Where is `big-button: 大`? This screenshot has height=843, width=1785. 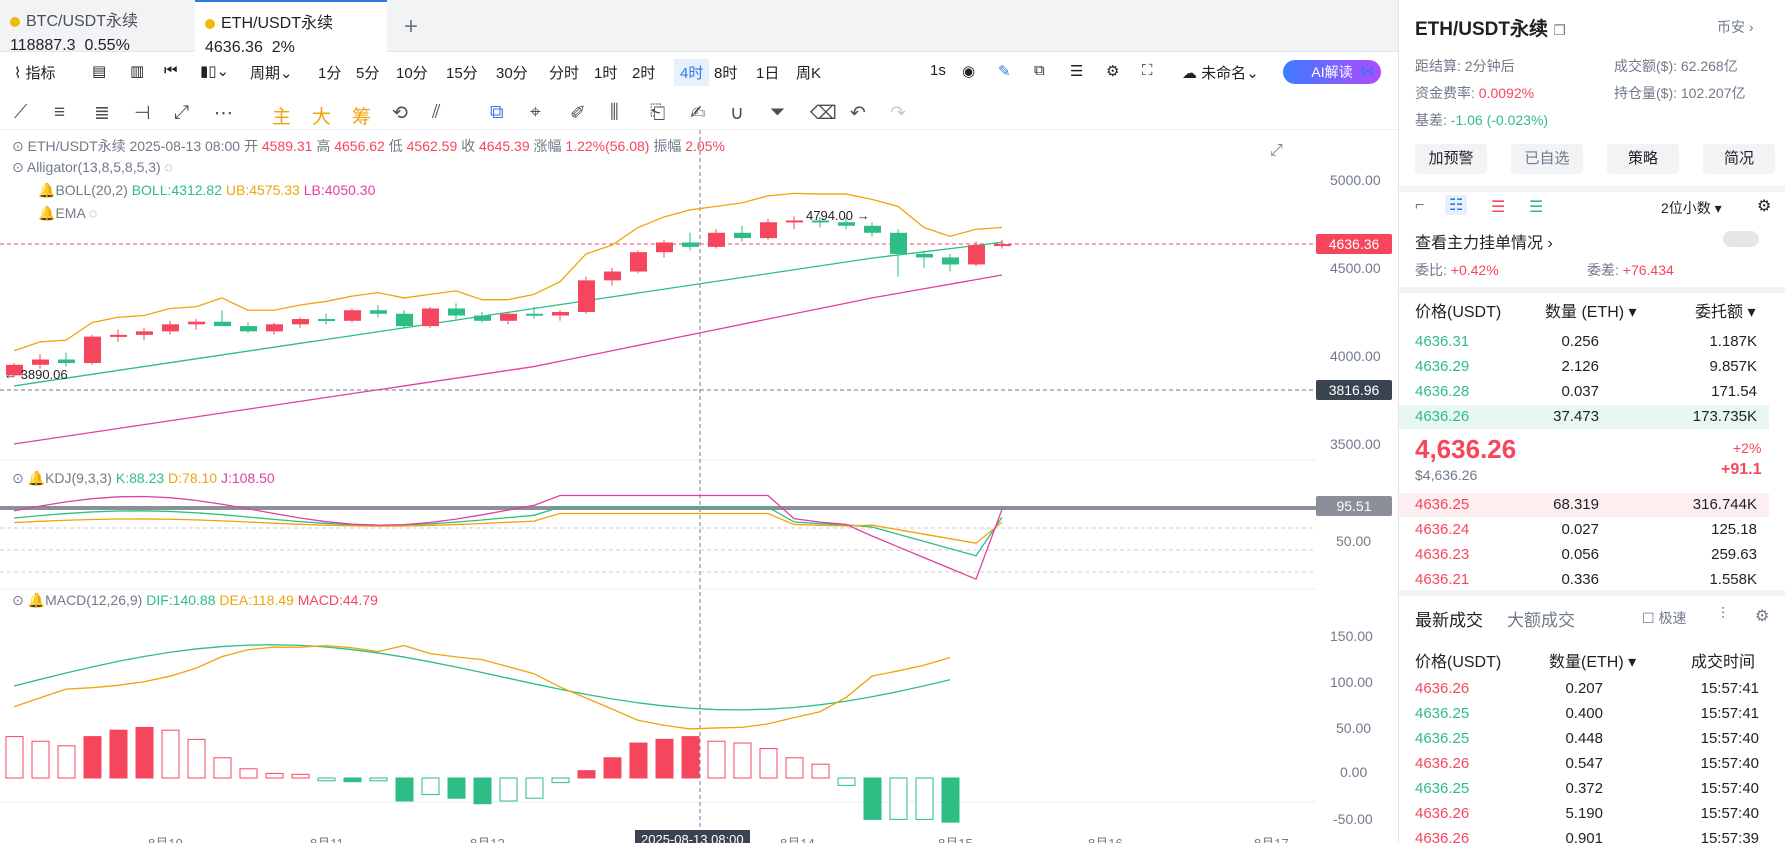
big-button: 大 is located at coordinates (322, 117).